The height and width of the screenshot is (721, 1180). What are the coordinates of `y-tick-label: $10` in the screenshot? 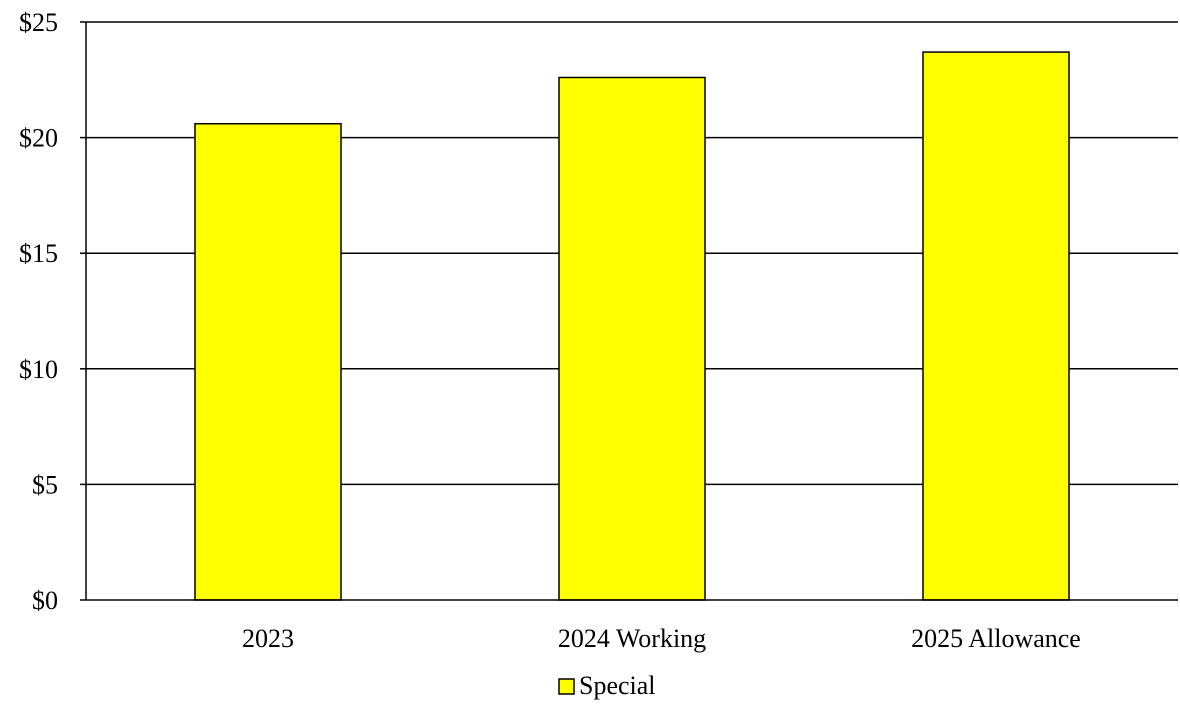 It's located at (38, 369).